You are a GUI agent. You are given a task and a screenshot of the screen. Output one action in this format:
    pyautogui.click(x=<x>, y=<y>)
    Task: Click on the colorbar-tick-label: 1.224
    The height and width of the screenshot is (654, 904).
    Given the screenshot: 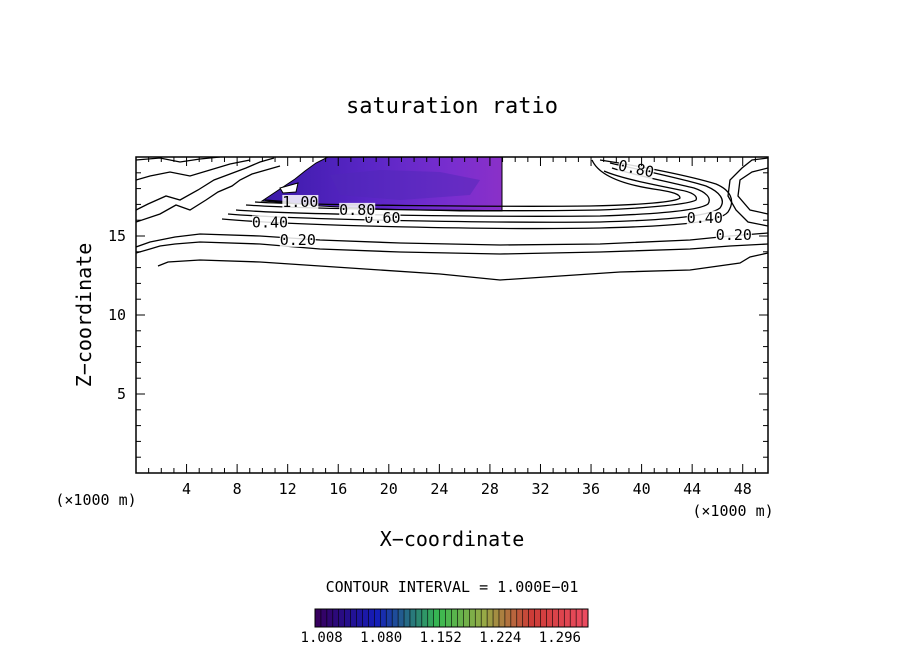 What is the action you would take?
    pyautogui.click(x=500, y=638)
    